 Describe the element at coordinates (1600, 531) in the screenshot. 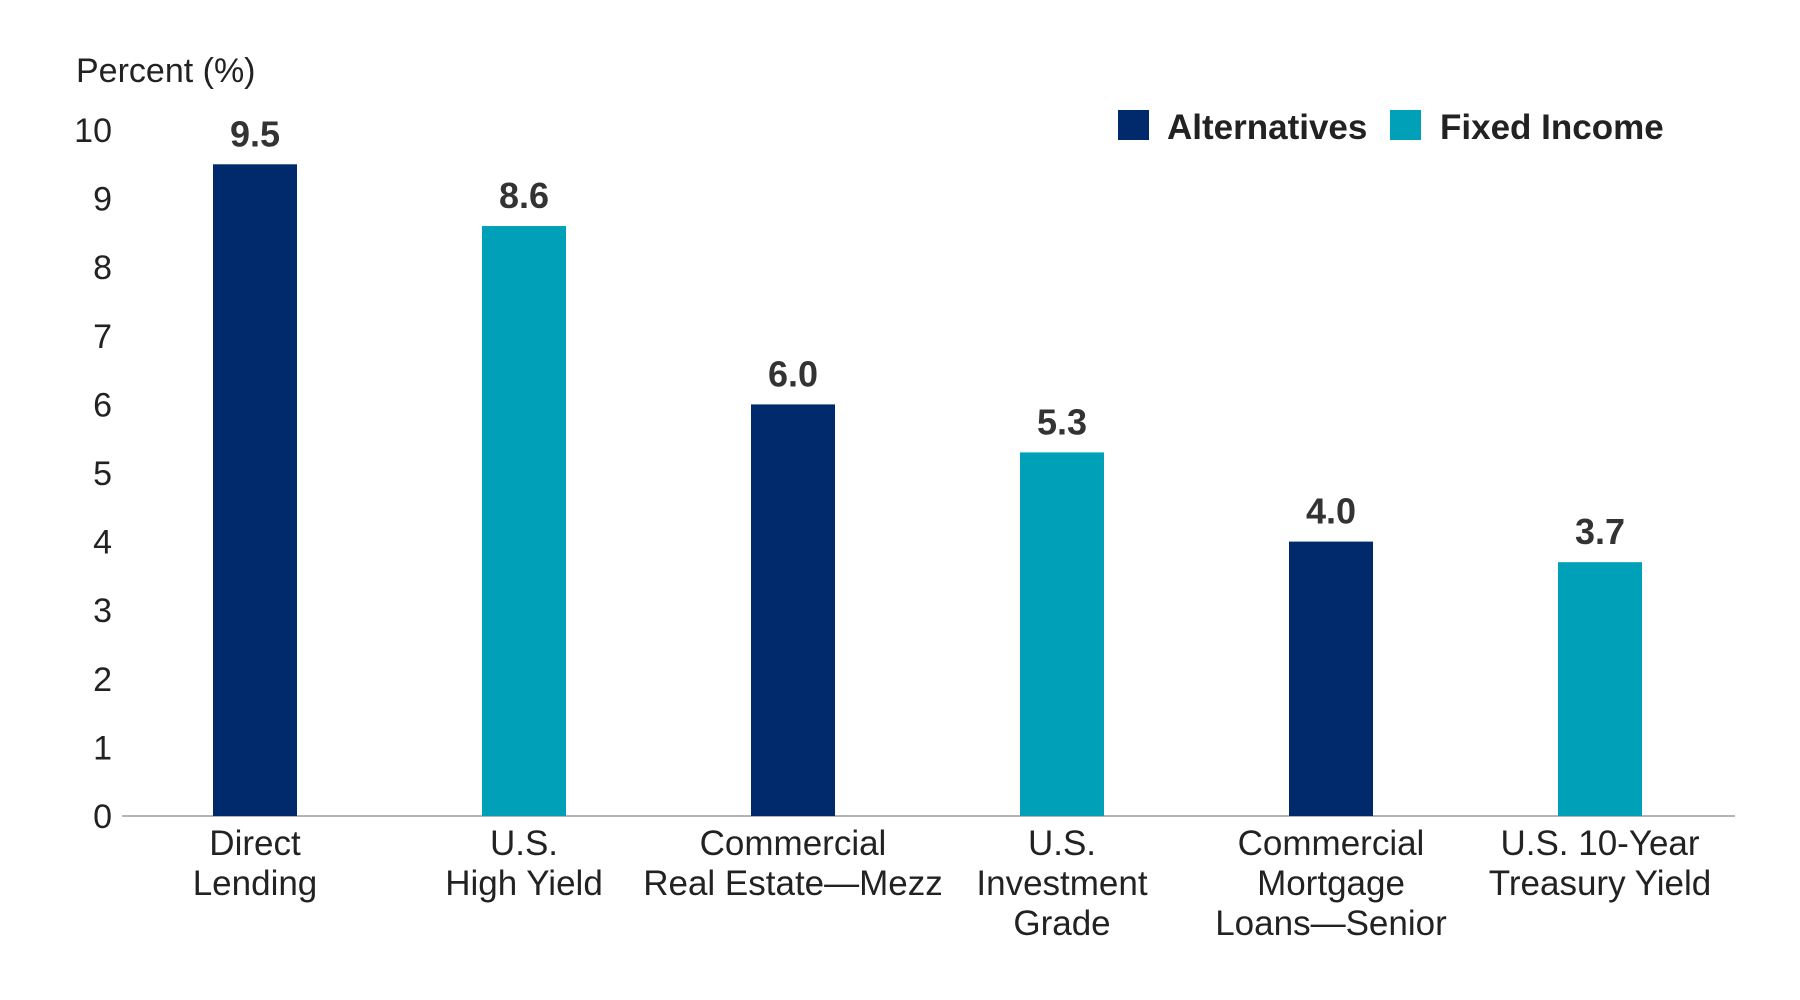

I see `bar-value-label: 3.7` at that location.